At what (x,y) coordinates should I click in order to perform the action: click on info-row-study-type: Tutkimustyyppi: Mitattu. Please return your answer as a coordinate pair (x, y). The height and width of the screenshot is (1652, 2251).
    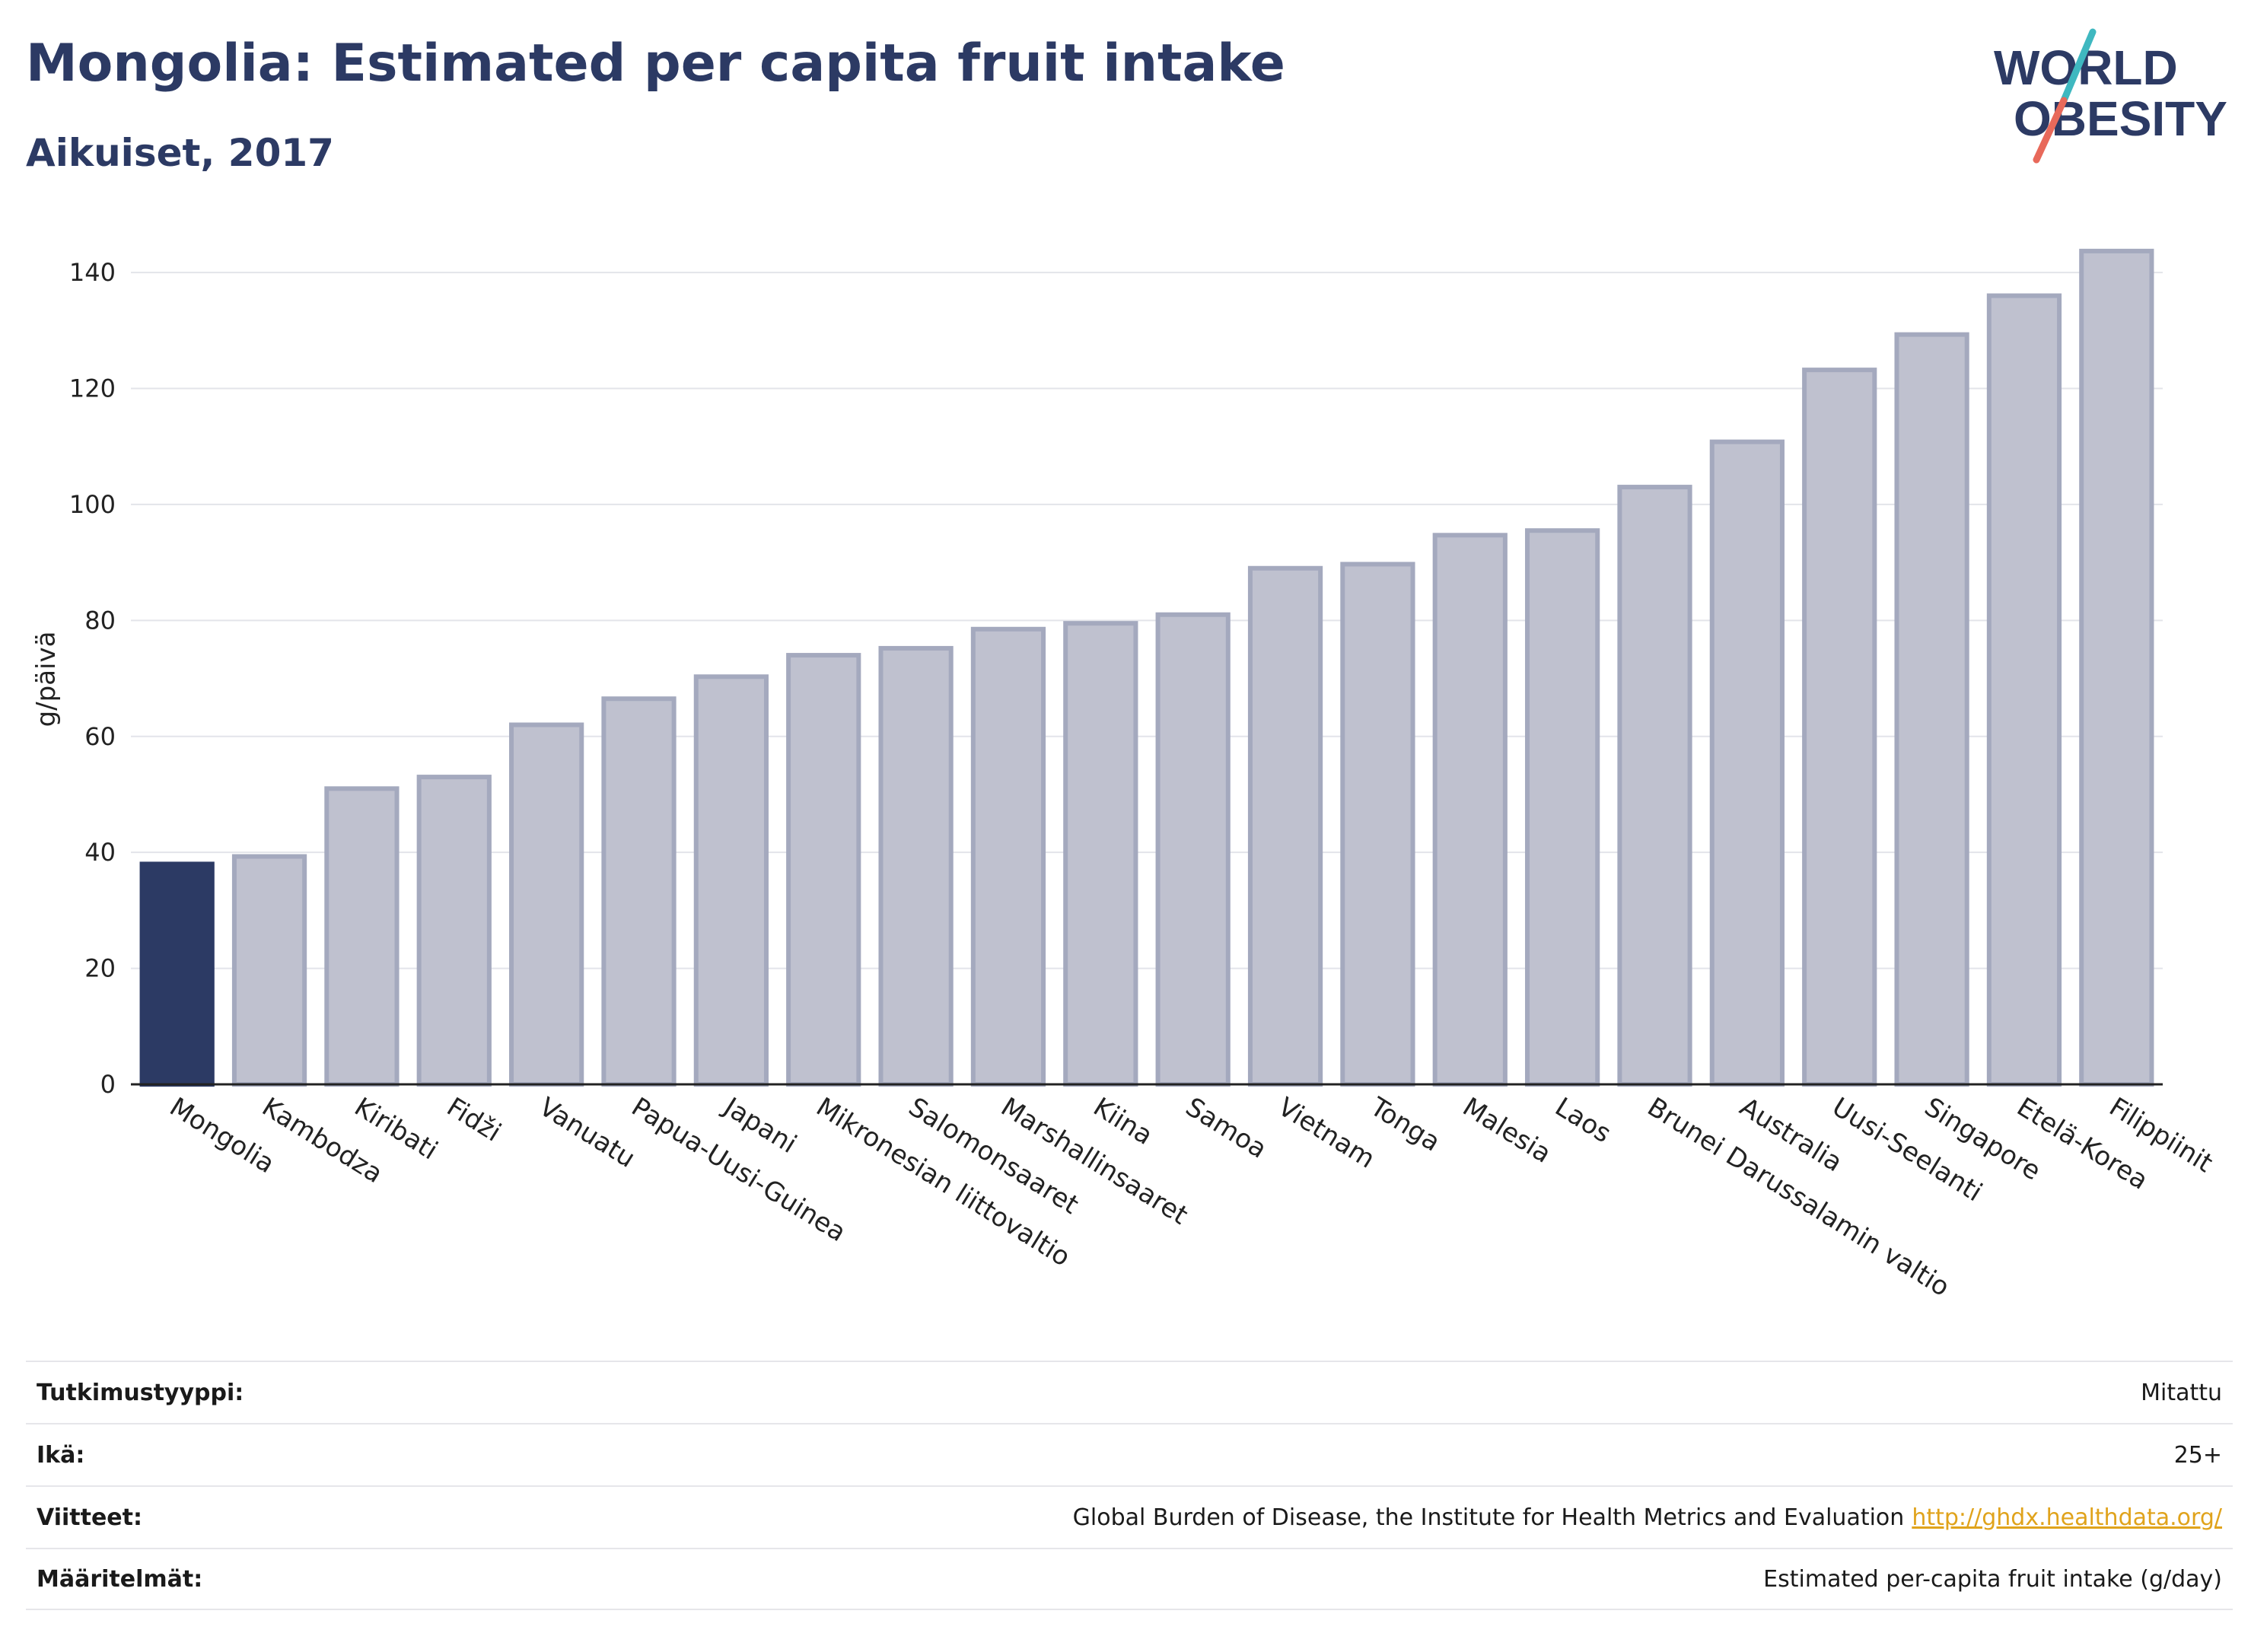
    Looking at the image, I should click on (1129, 1392).